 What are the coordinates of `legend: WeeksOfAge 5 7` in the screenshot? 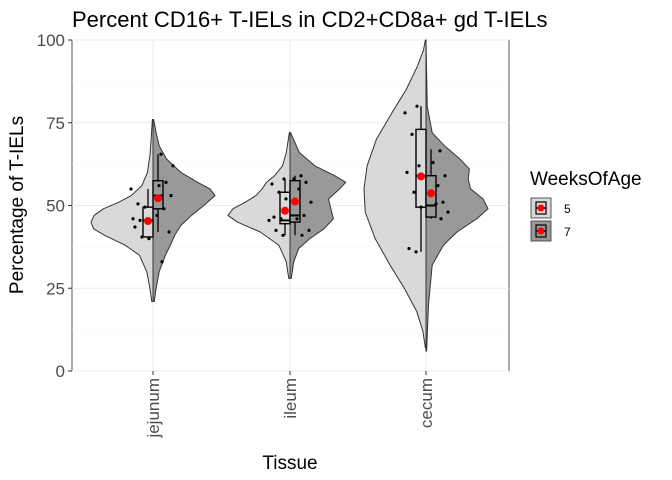 It's located at (586, 205).